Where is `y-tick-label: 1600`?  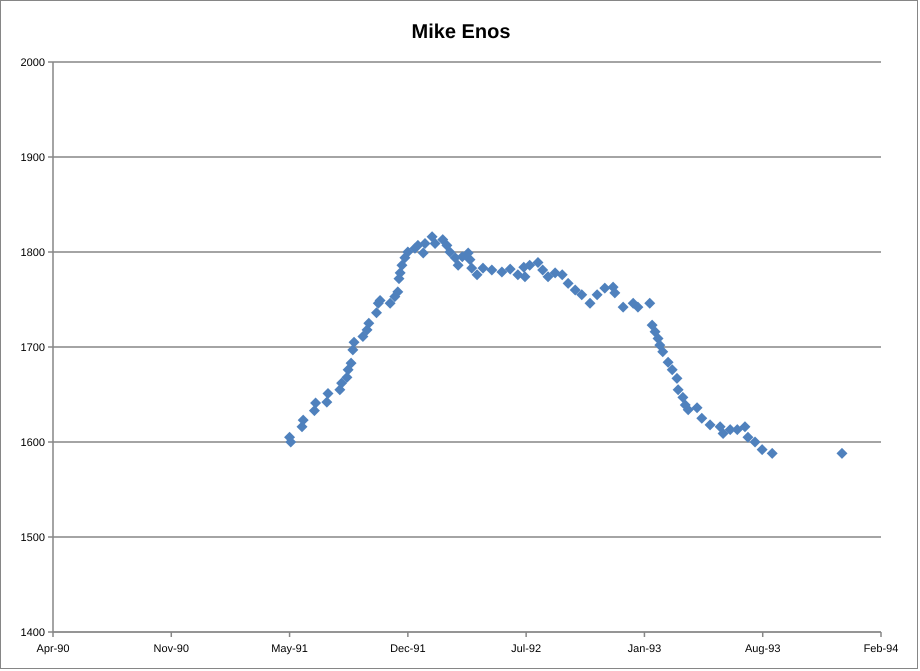
y-tick-label: 1600 is located at coordinates (32, 442).